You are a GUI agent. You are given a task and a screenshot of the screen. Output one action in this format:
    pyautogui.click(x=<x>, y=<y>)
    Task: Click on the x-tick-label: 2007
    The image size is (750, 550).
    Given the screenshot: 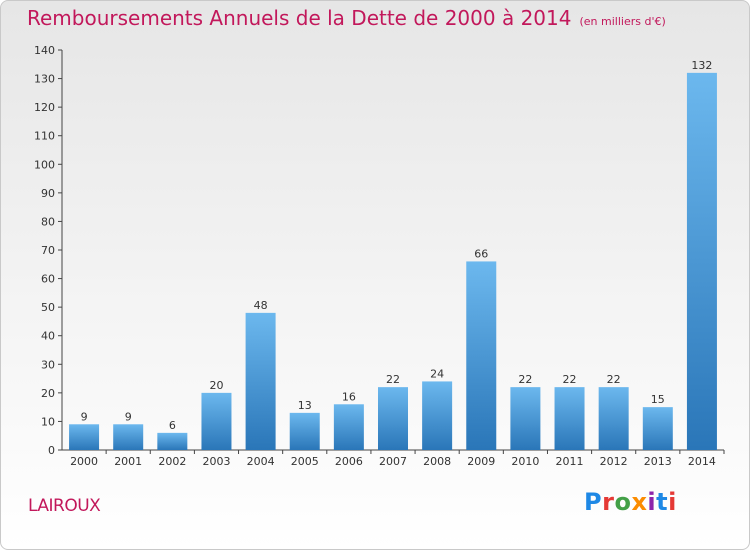 What is the action you would take?
    pyautogui.click(x=393, y=461)
    